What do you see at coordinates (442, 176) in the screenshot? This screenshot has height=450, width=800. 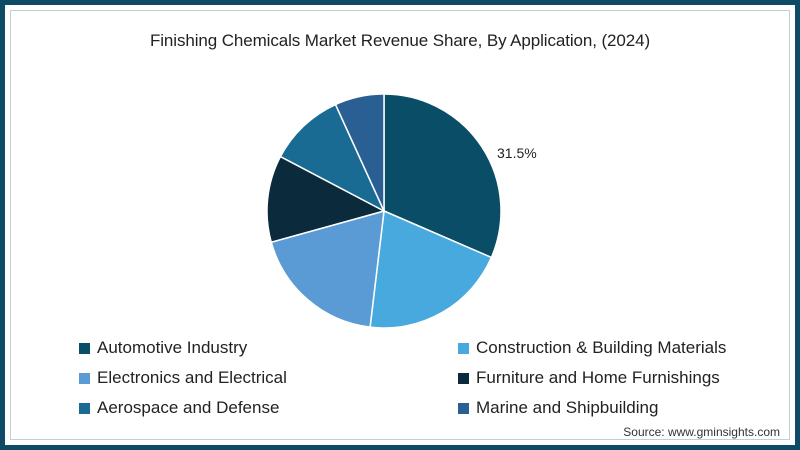 I see `pie-slice-automotive-industry` at bounding box center [442, 176].